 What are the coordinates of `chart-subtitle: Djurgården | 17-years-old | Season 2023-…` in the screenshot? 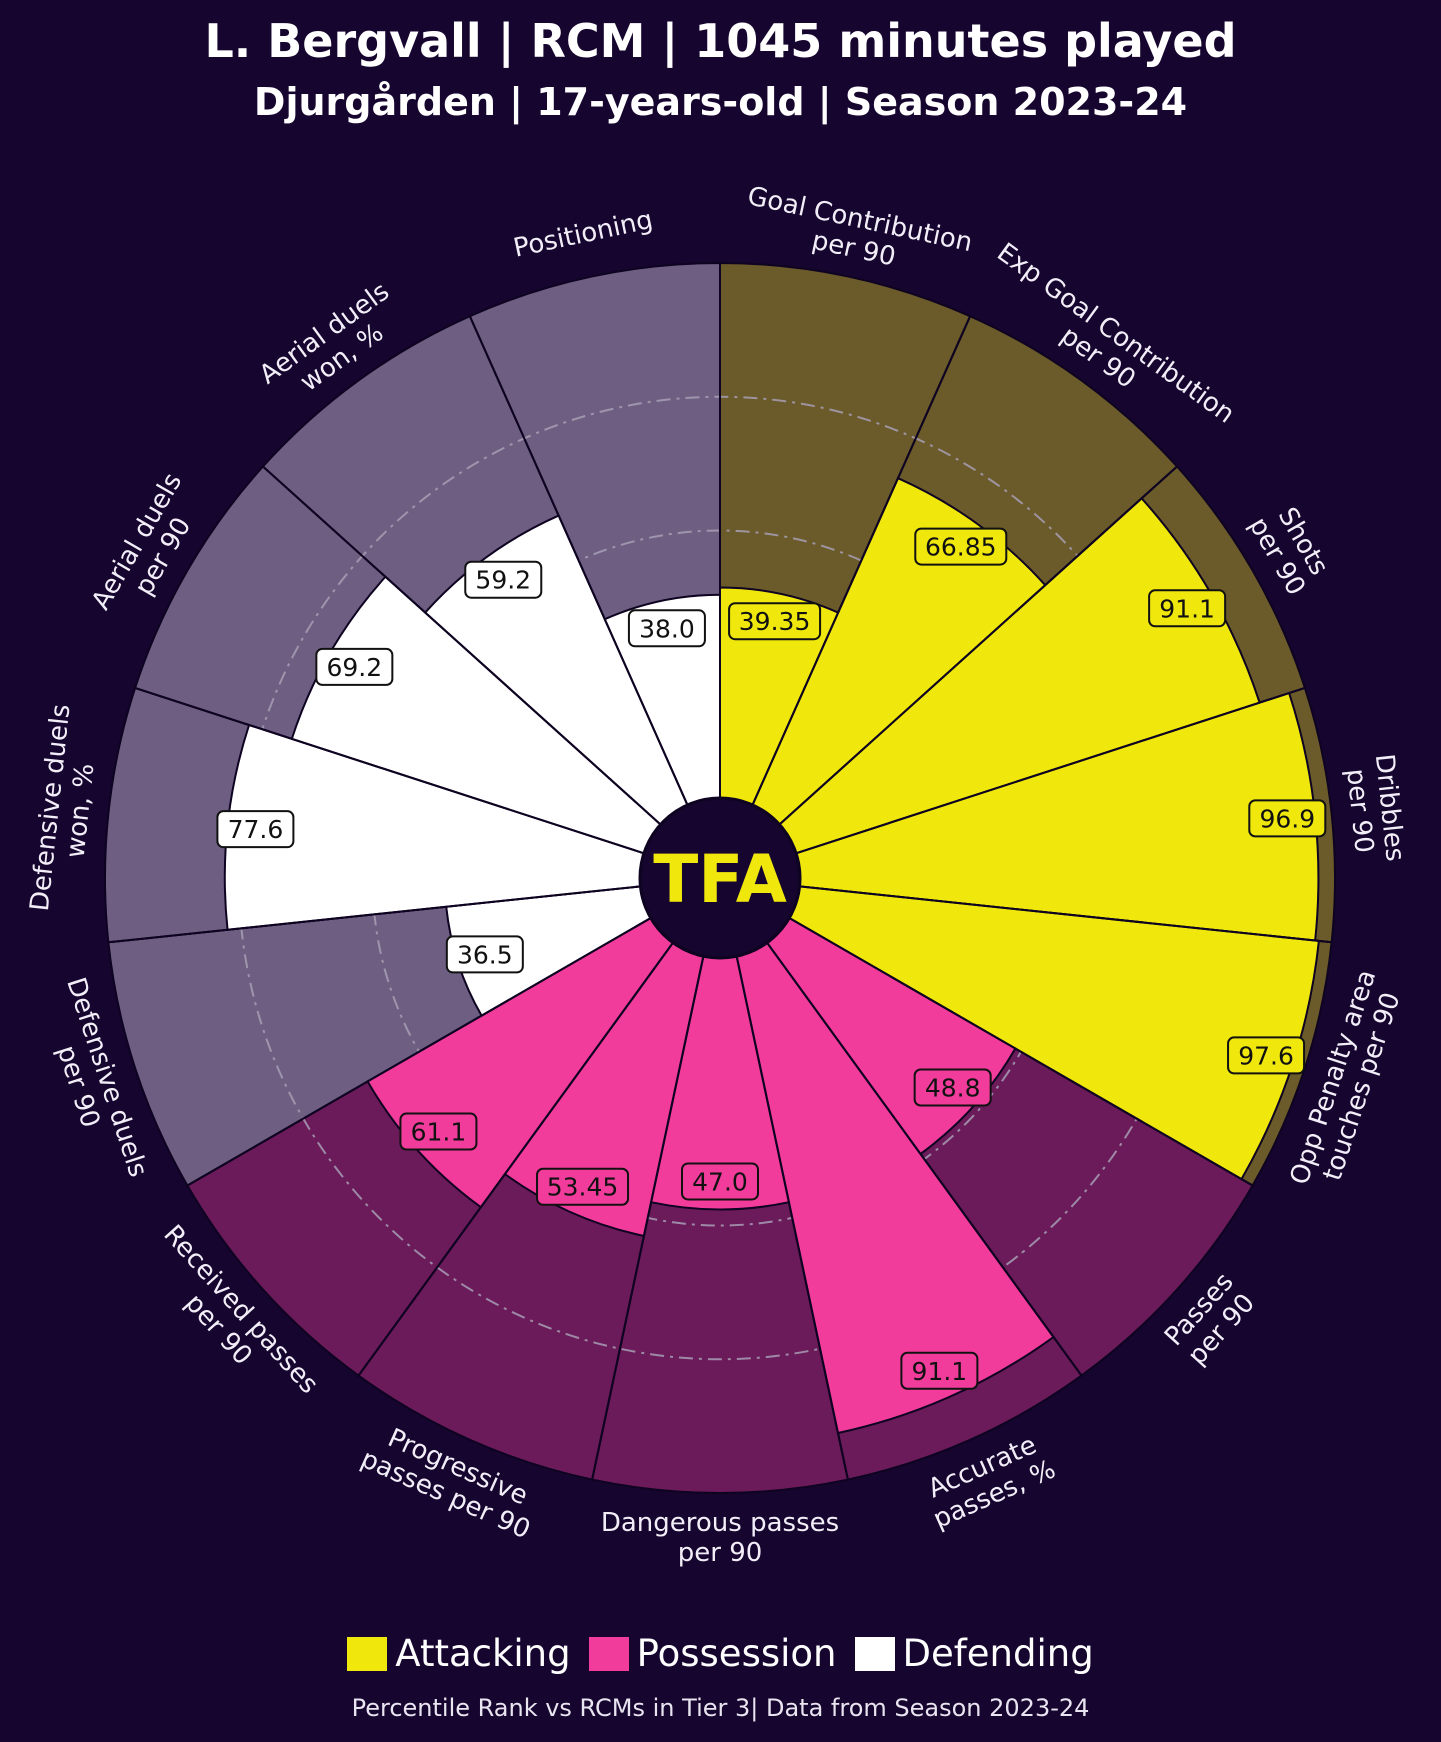 It's located at (720, 102).